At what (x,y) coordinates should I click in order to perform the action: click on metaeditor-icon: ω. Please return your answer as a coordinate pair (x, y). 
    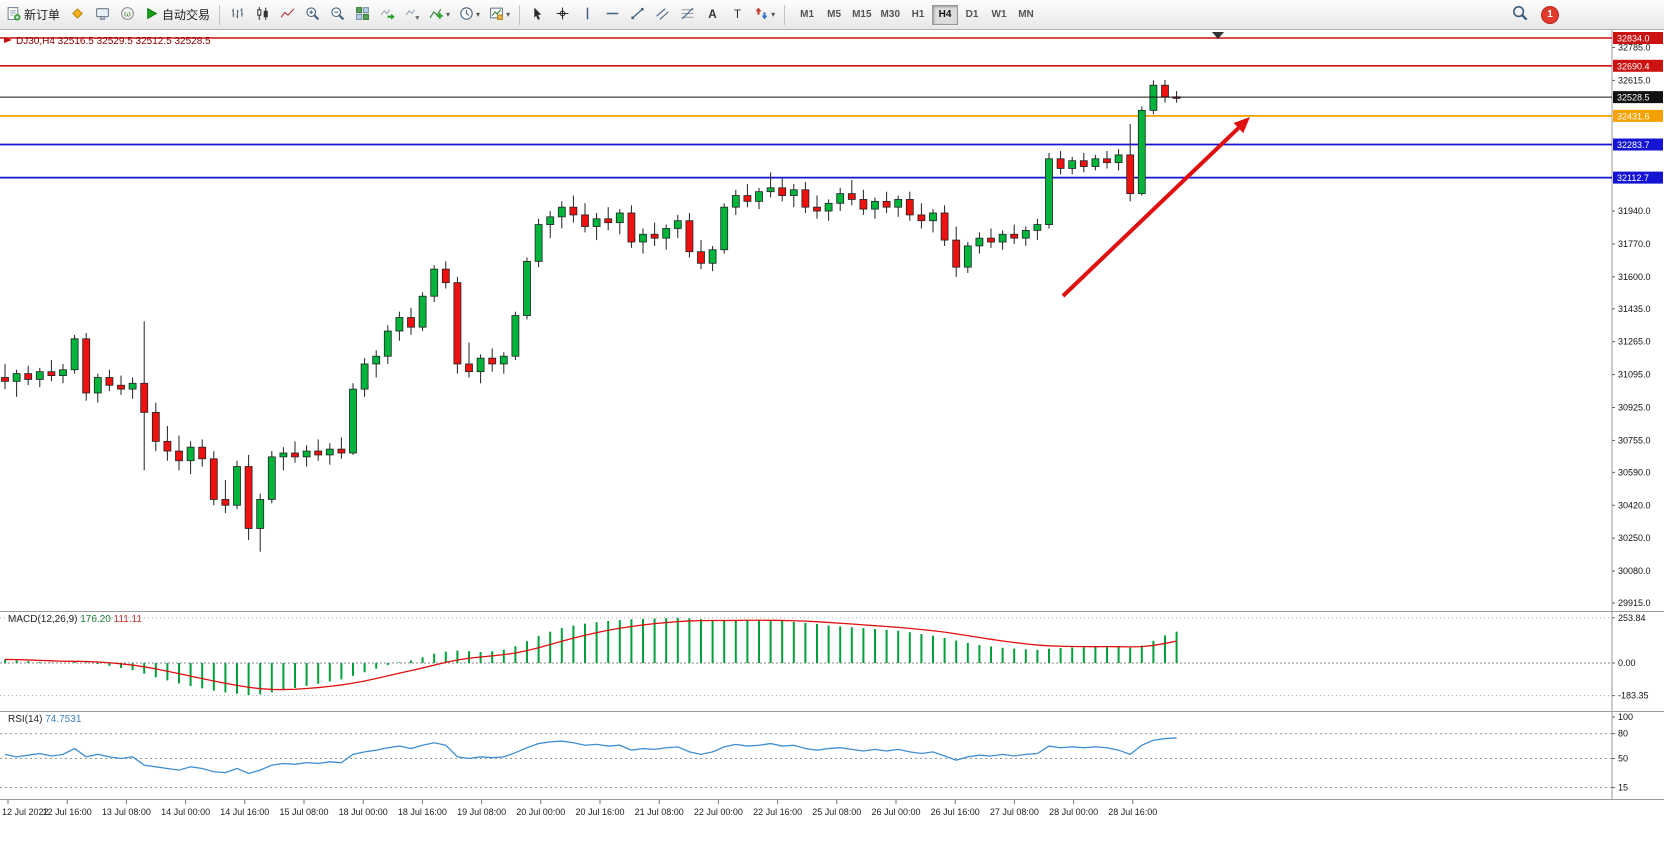
    Looking at the image, I should click on (127, 15).